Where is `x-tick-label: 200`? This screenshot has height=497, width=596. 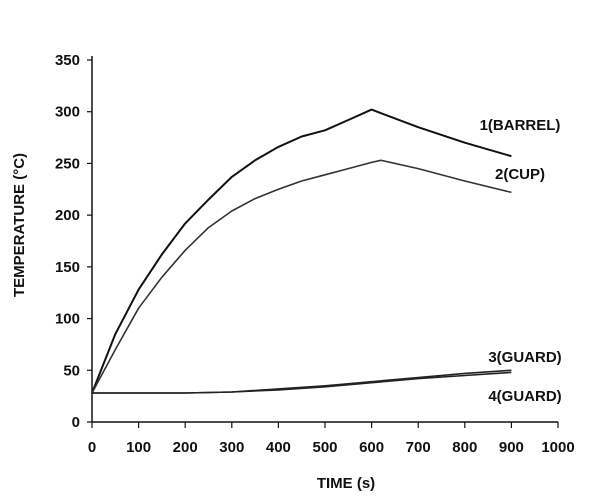 x-tick-label: 200 is located at coordinates (185, 447).